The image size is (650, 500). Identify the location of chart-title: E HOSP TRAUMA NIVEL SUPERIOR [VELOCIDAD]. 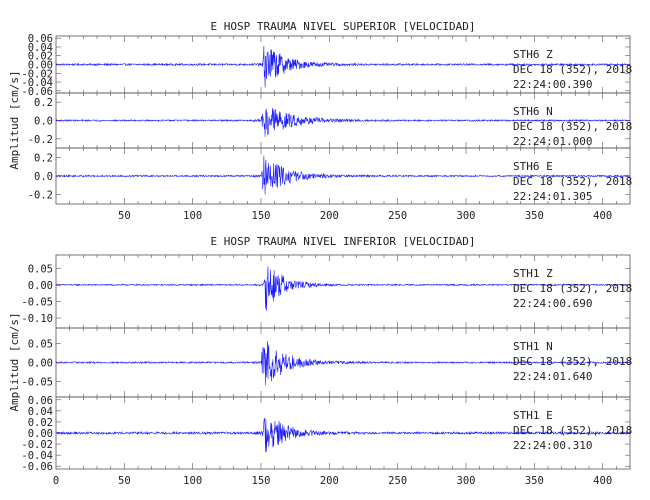
(343, 26).